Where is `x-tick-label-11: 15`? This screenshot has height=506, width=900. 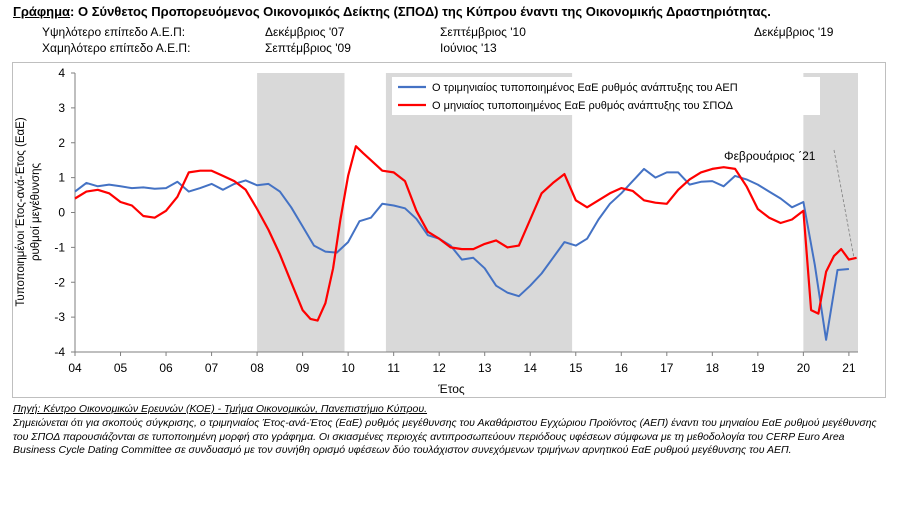 x-tick-label-11: 15 is located at coordinates (576, 368).